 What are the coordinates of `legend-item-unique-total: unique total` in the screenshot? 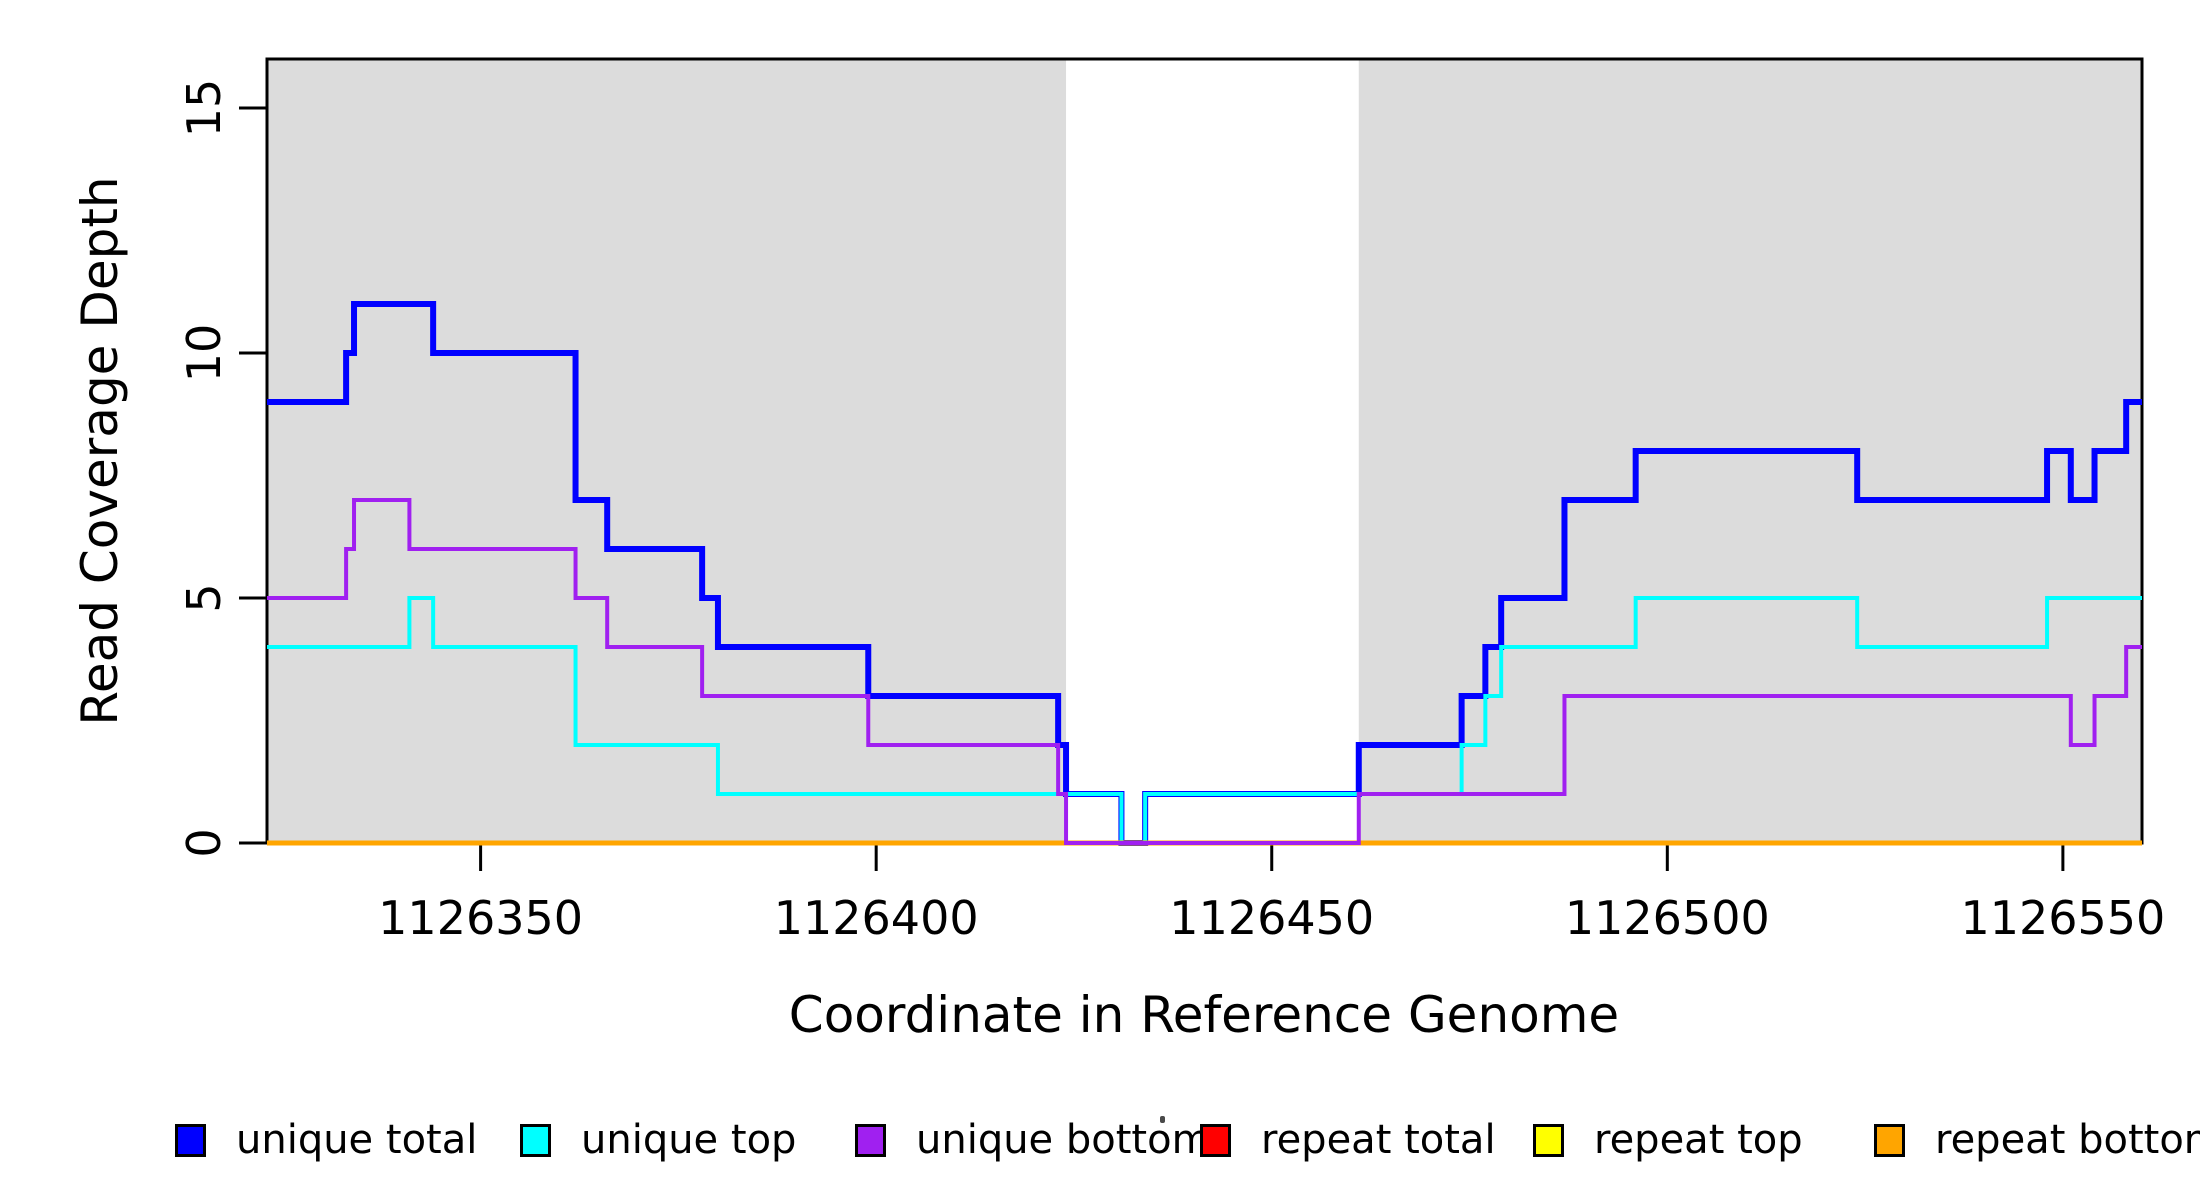 It's located at (326, 1140).